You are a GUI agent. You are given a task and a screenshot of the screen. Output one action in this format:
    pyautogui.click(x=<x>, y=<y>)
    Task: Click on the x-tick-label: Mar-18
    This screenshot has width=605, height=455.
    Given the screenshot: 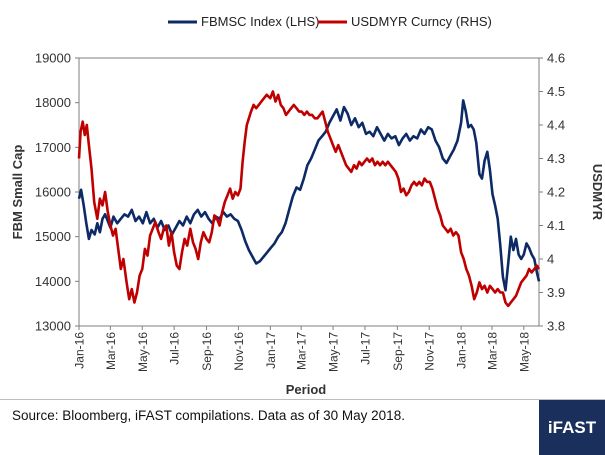 What is the action you would take?
    pyautogui.click(x=492, y=351)
    